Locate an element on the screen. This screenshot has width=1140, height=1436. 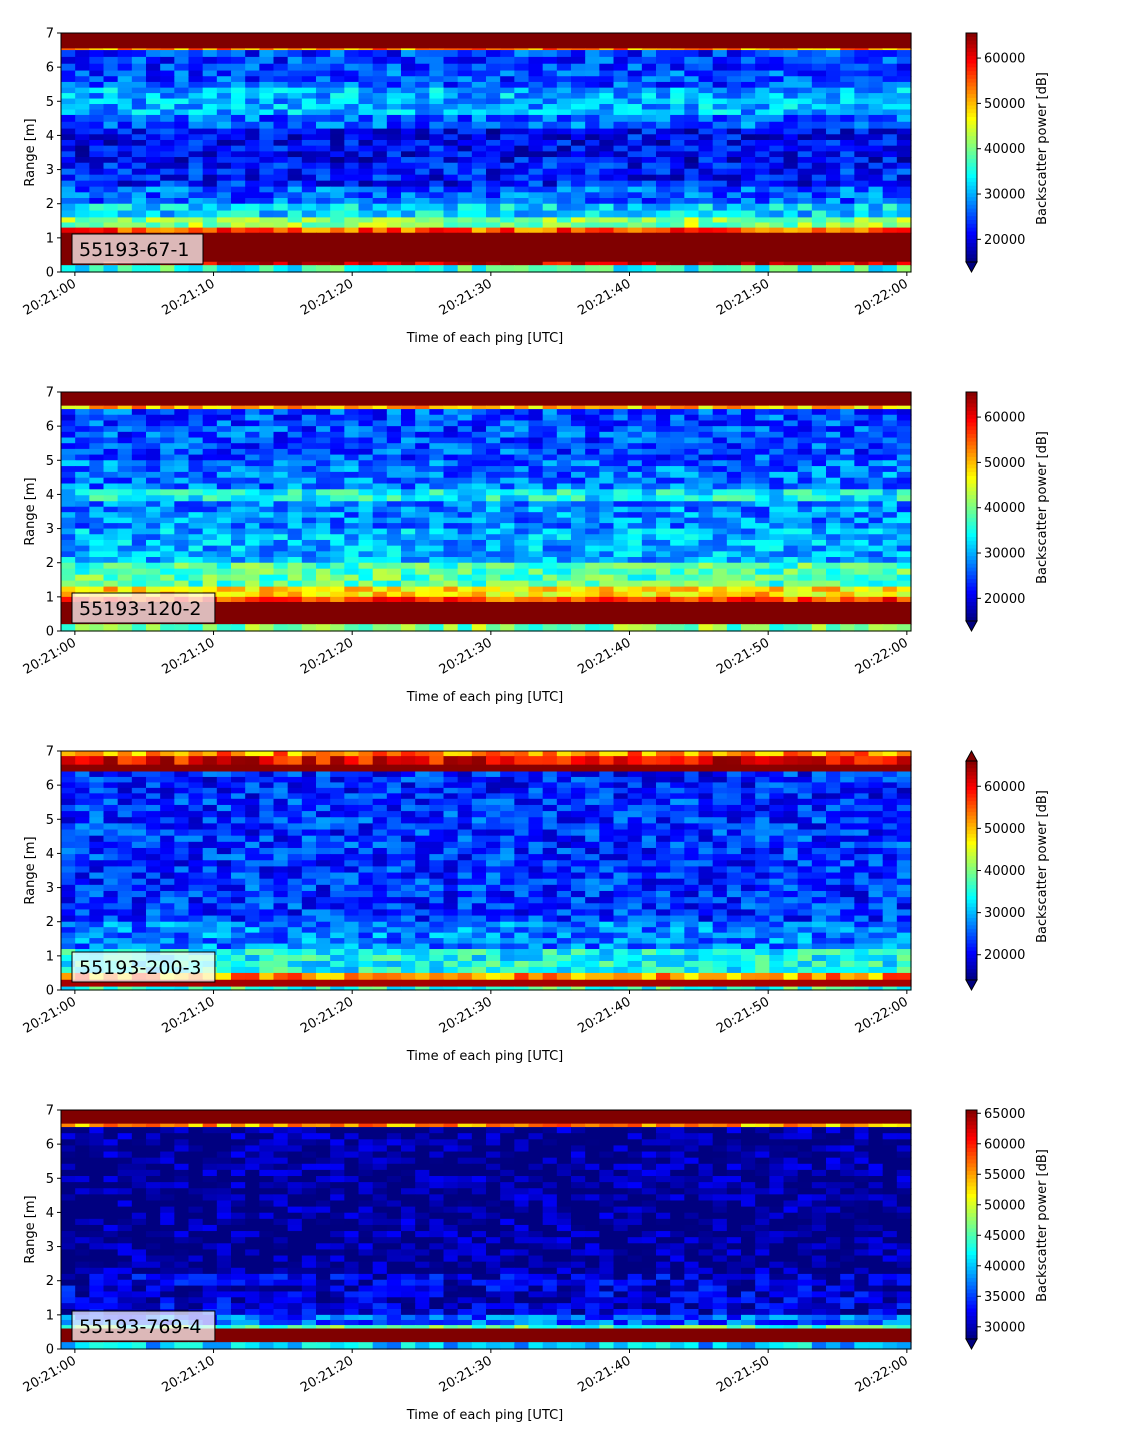
x-tick-label: 20:21:50 is located at coordinates (743, 297).